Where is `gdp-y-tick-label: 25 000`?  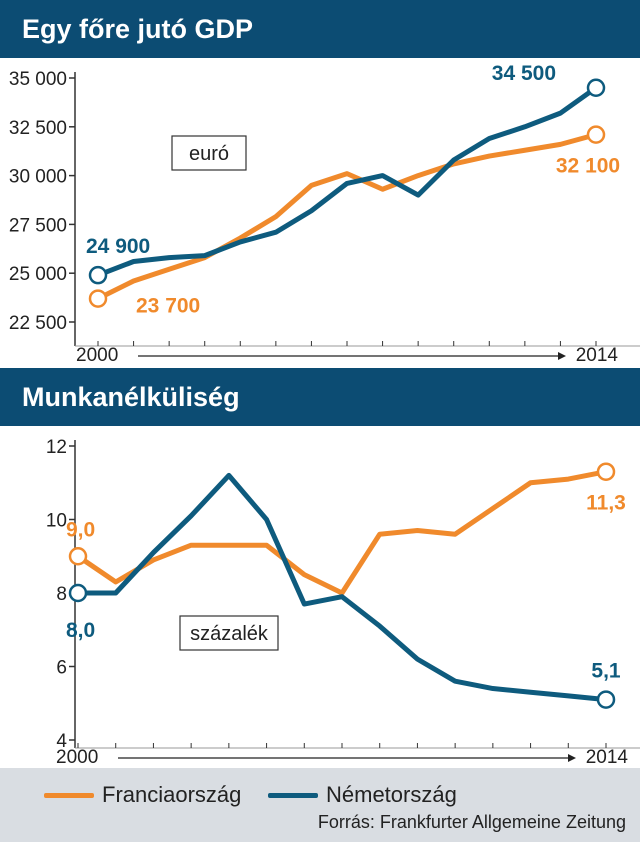 gdp-y-tick-label: 25 000 is located at coordinates (38, 274).